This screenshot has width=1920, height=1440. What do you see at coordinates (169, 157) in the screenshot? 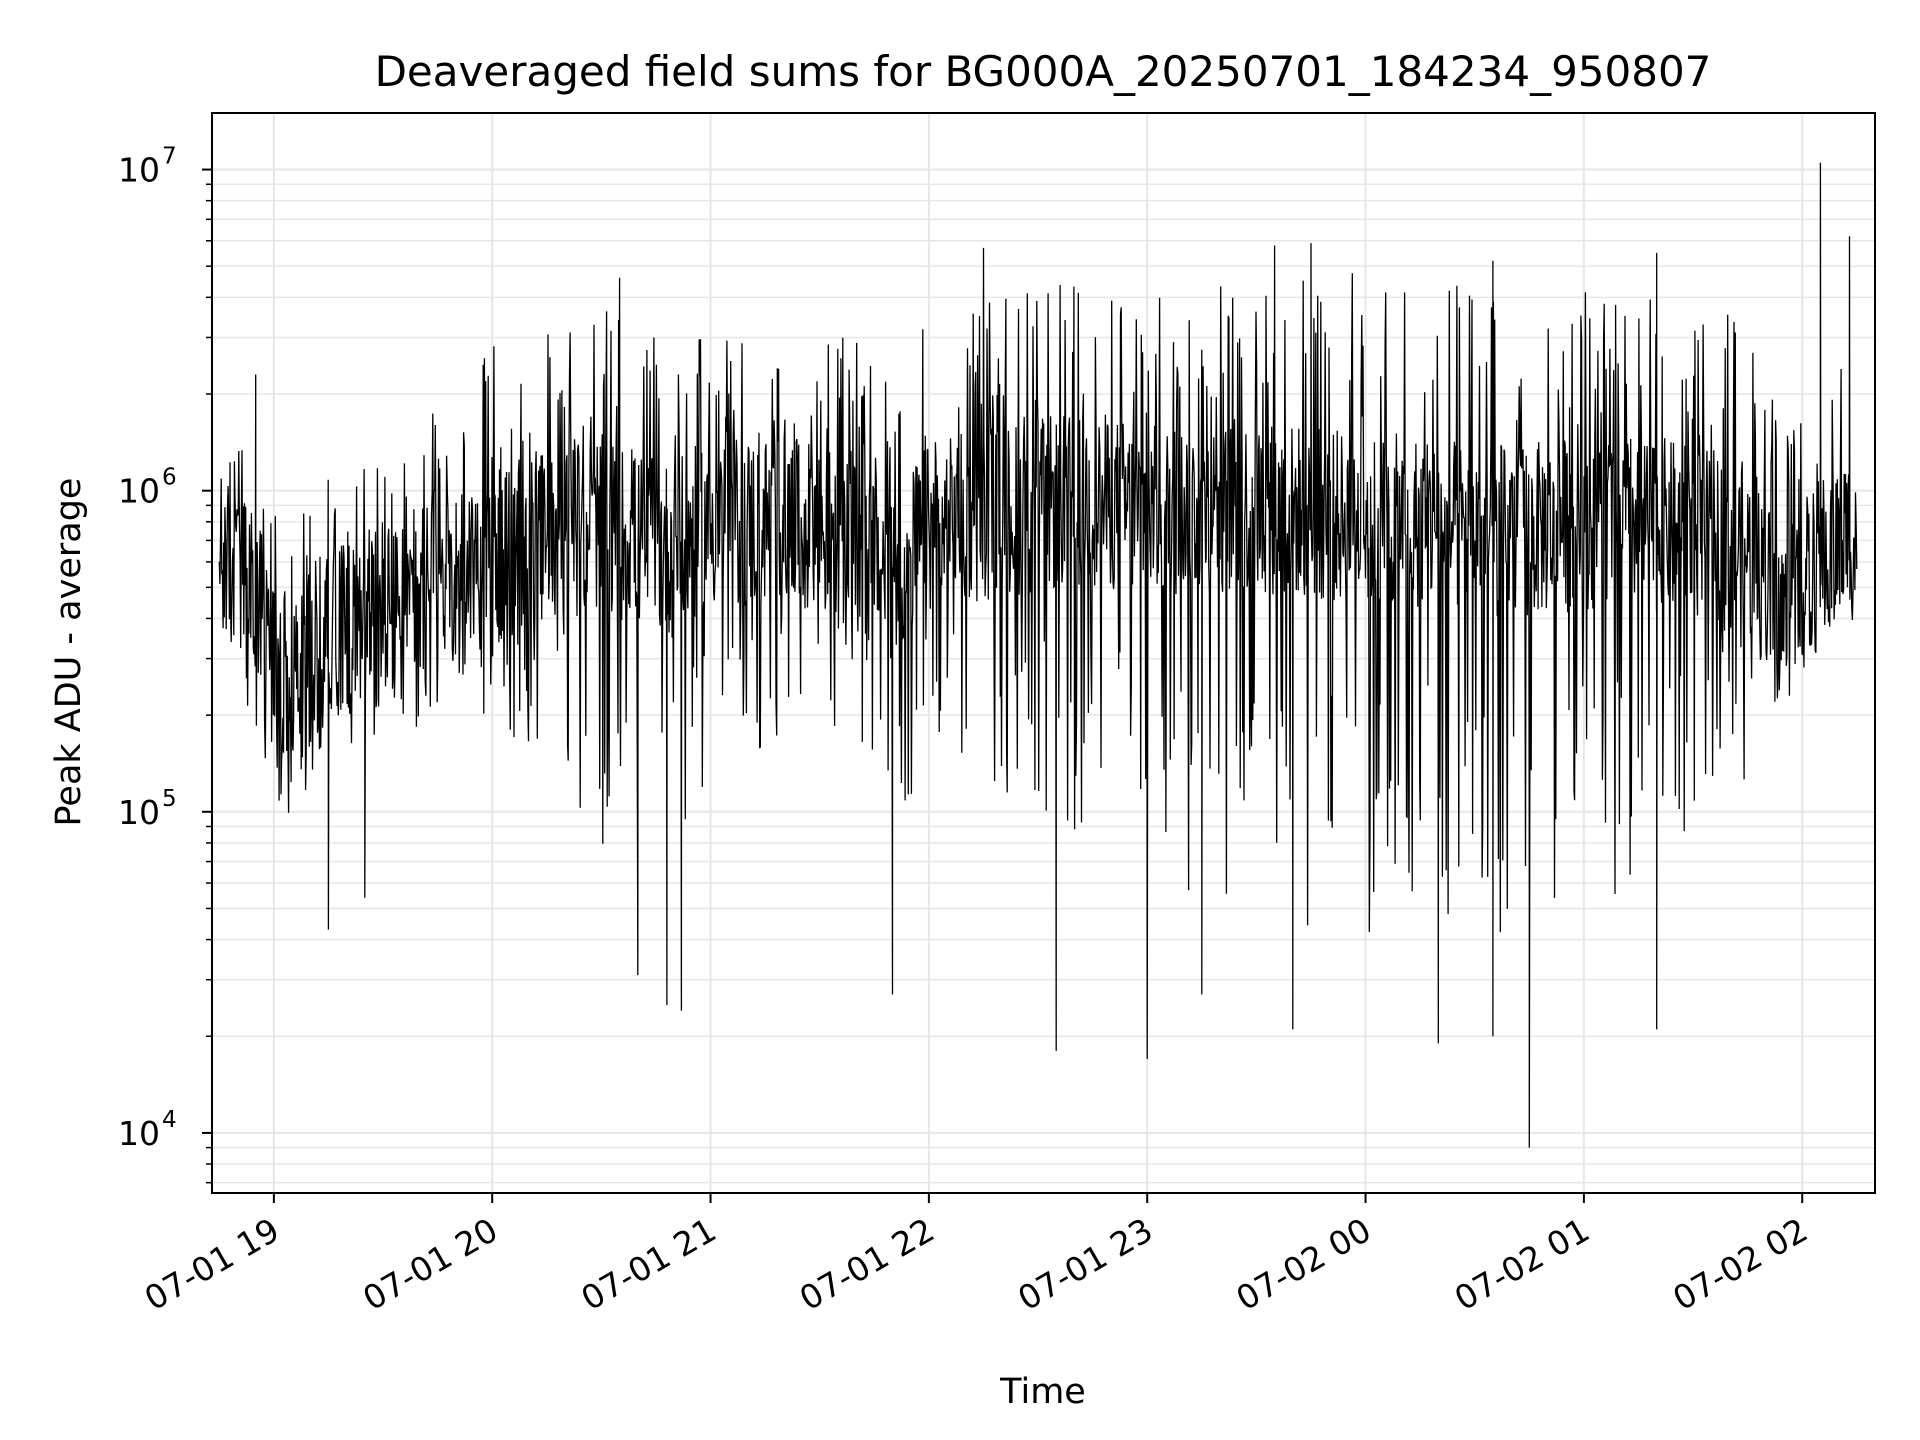
I see `y-tick-exponent: 7` at bounding box center [169, 157].